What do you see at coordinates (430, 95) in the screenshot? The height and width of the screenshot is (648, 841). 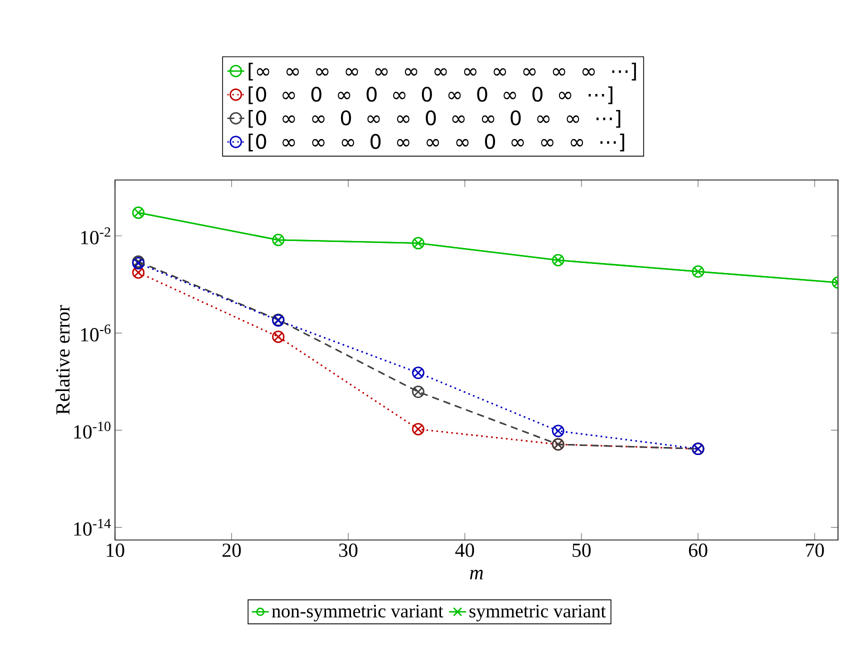 I see `legend-label: [0 ∞ 0 ∞ 0 ∞ 0 ∞ 0 ∞ 0 ∞ ⋯]` at bounding box center [430, 95].